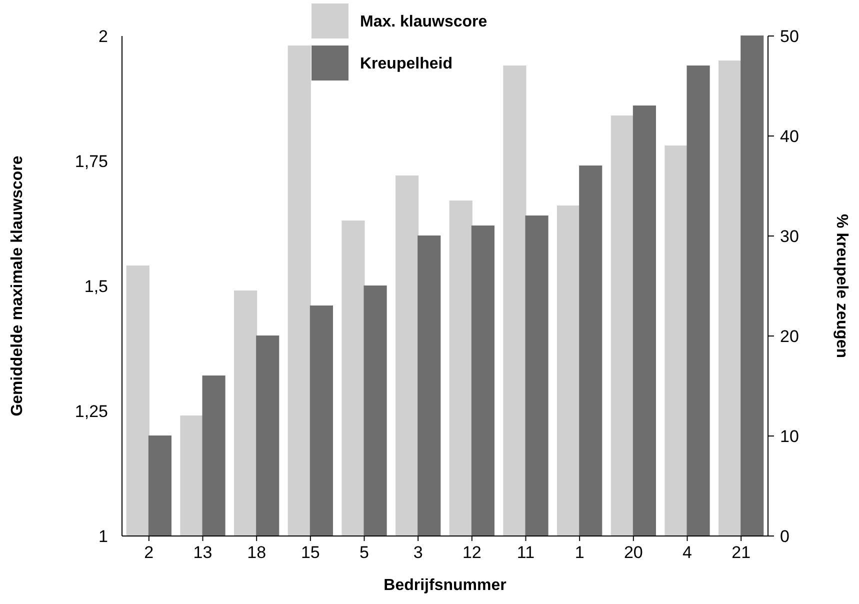 This screenshot has height=604, width=859. Describe the element at coordinates (789, 36) in the screenshot. I see `y2-tick-label: 50` at that location.